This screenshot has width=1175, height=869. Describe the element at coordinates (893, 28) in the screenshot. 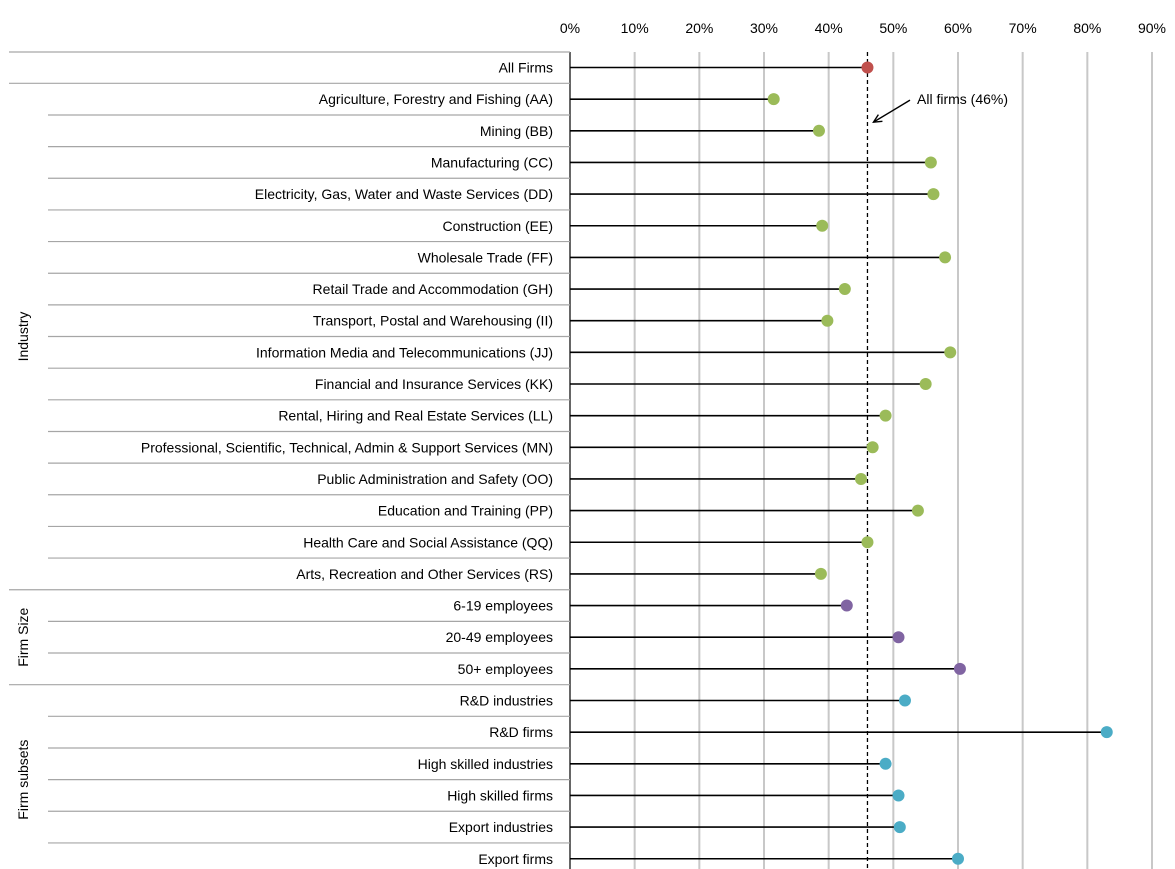

I see `x-tick-label: 50%` at that location.